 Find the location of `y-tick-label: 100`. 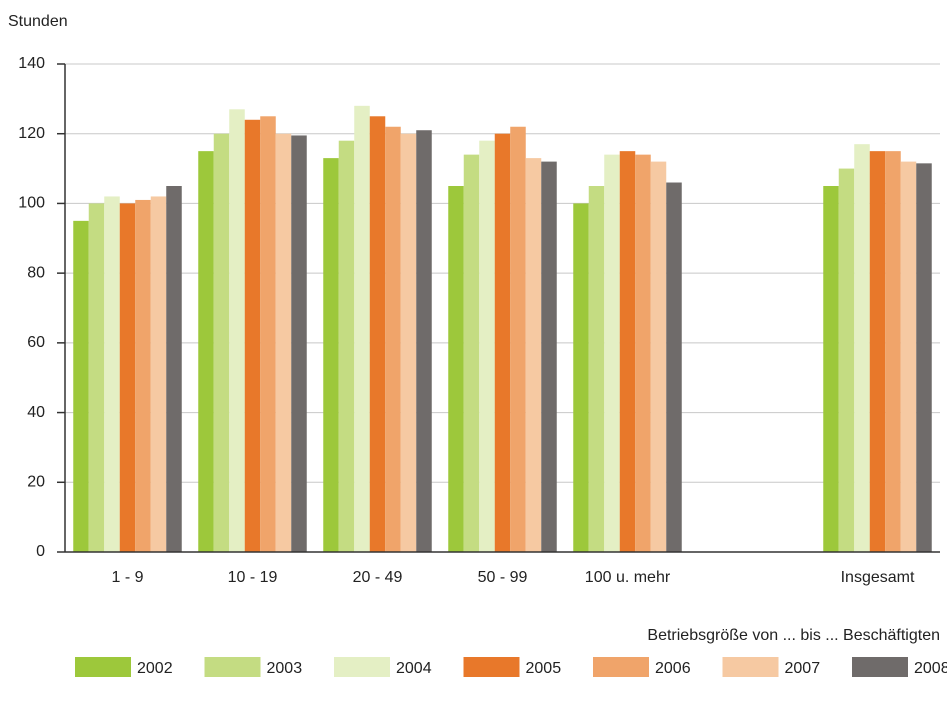

y-tick-label: 100 is located at coordinates (31, 203).